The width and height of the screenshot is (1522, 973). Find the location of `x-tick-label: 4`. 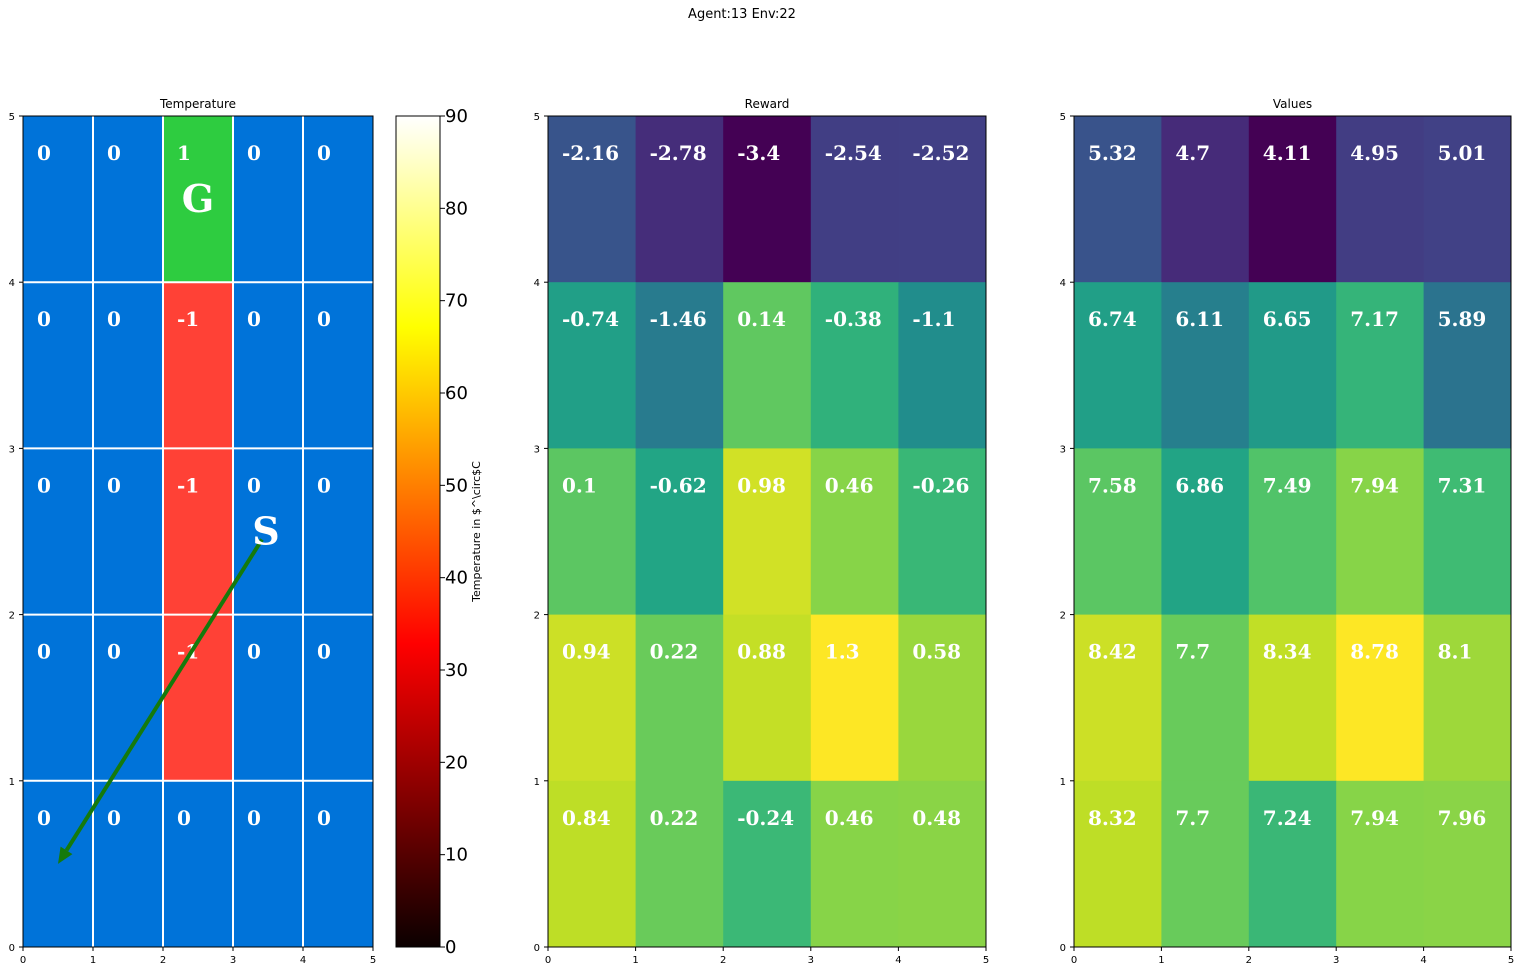

x-tick-label: 4 is located at coordinates (1423, 960).